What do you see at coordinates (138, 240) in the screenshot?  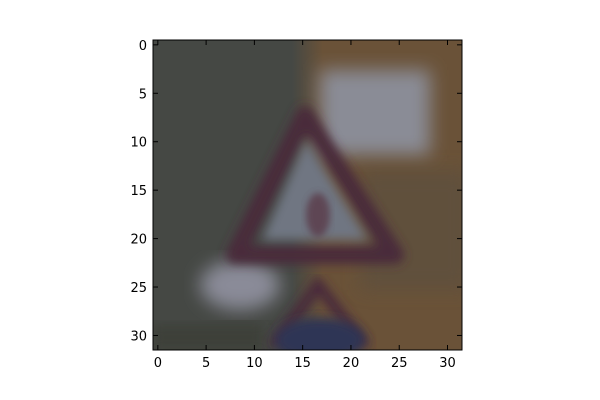 I see `y-tick-label: 20` at bounding box center [138, 240].